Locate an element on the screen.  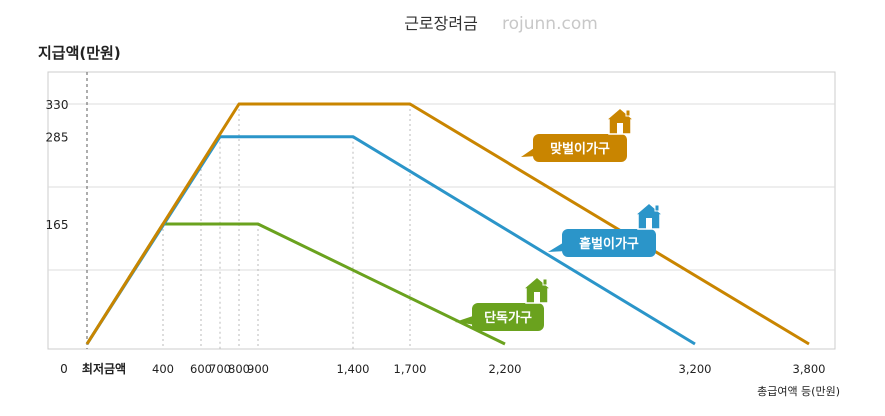
x-tick-label-2200: 2,200 is located at coordinates (505, 369).